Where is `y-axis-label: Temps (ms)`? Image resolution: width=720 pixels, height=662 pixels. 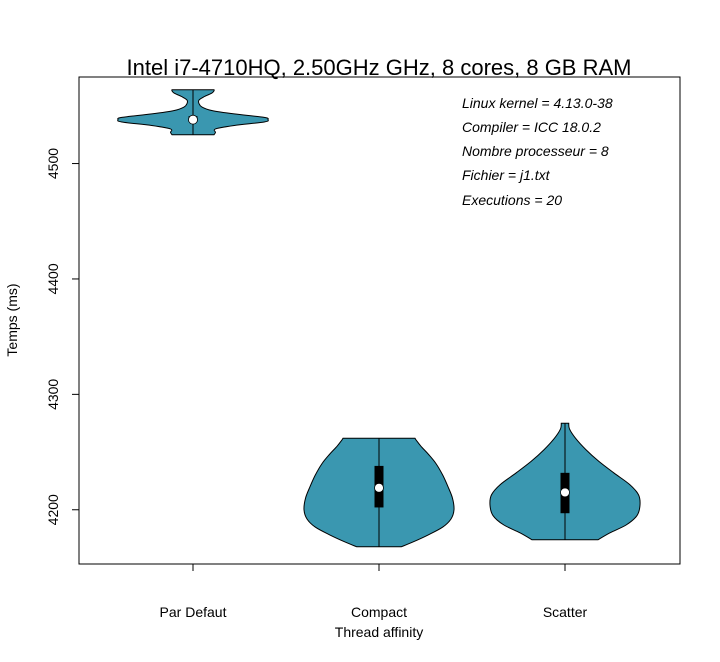 y-axis-label: Temps (ms) is located at coordinates (12, 319).